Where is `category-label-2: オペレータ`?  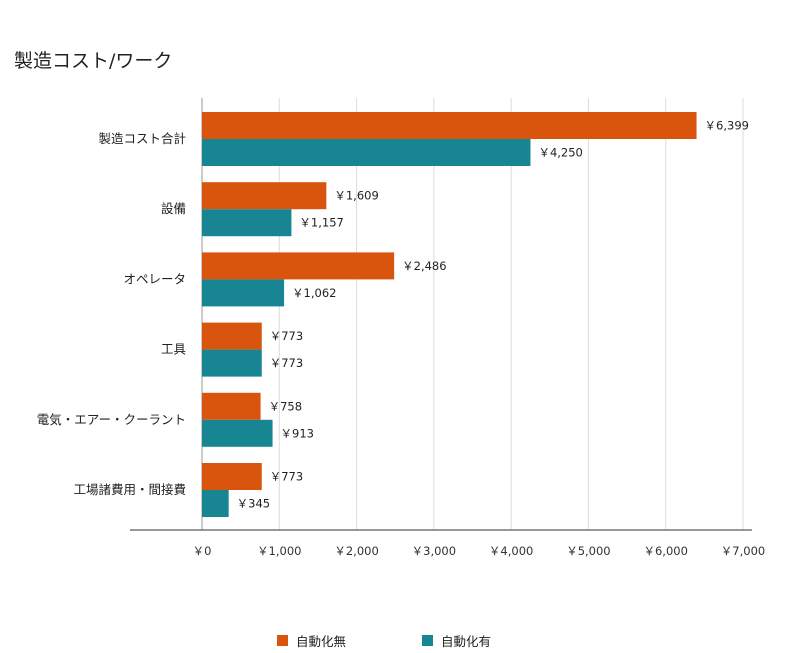
category-label-2: オペレータ is located at coordinates (154, 278).